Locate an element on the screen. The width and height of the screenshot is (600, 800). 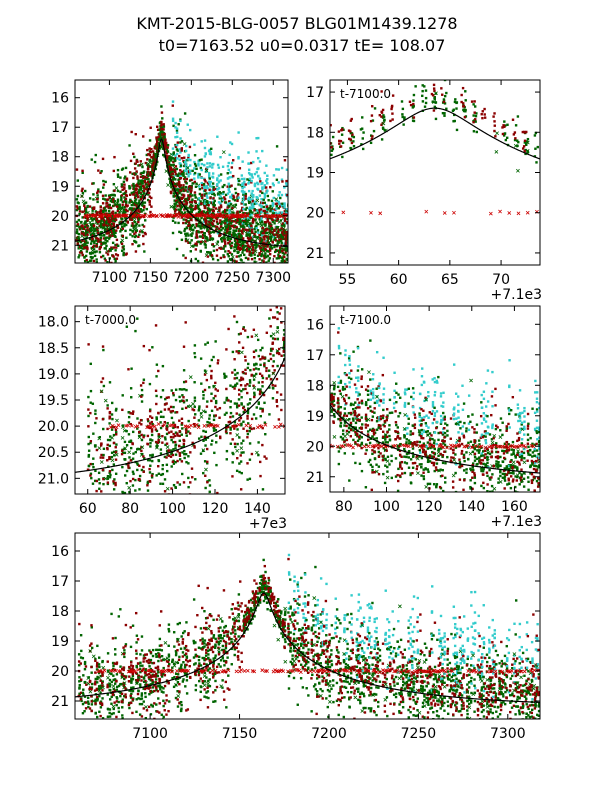
y-tick-label: 19 is located at coordinates (60, 187).